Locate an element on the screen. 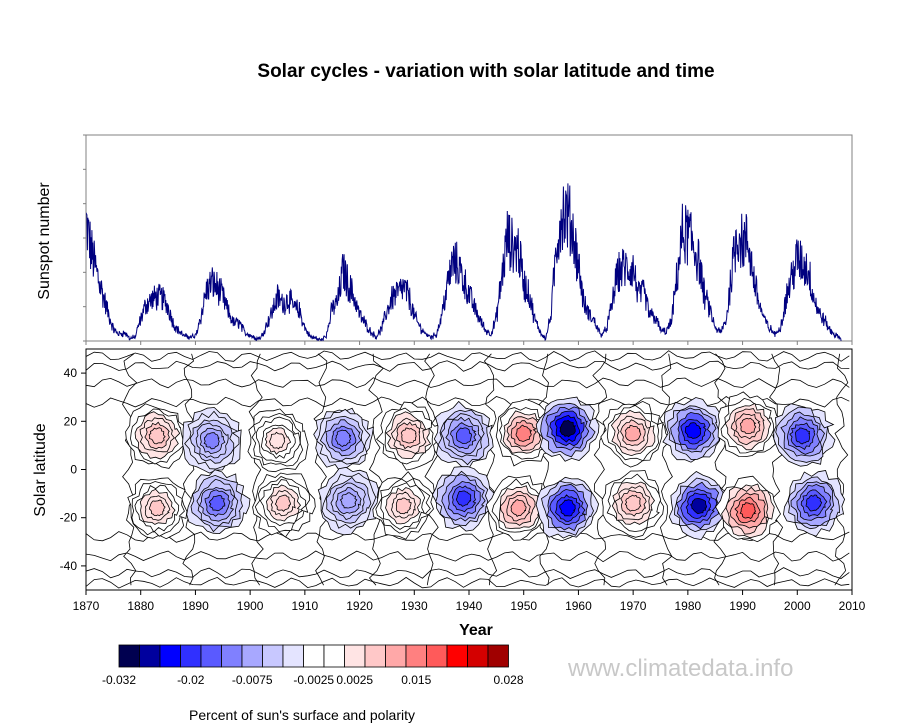  year-tick-label: 1970 is located at coordinates (633, 606).